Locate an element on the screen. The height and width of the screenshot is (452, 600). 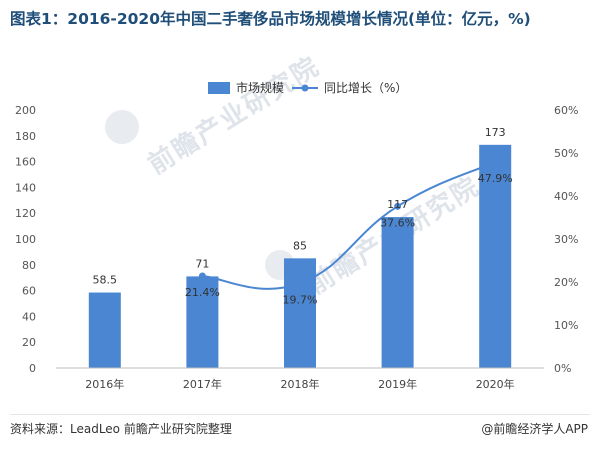
bar-value-label: 58.5 is located at coordinates (105, 280).